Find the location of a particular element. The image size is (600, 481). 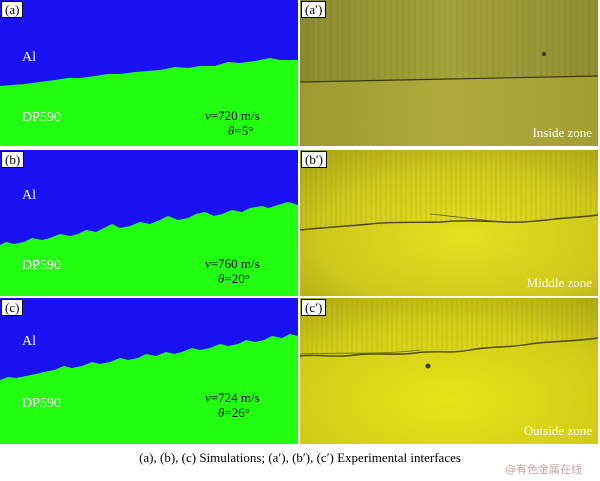

angle-label: θ=5° is located at coordinates (241, 130).